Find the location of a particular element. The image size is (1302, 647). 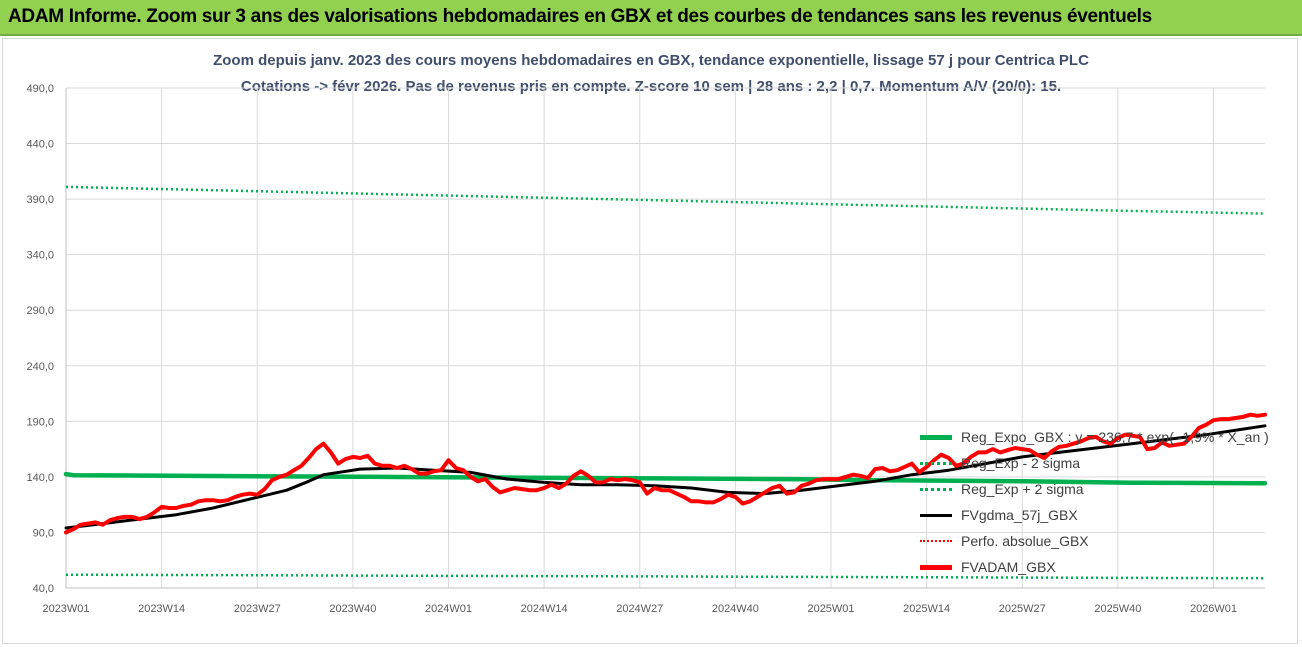

legend-swatch-reg-expo is located at coordinates (936, 437).